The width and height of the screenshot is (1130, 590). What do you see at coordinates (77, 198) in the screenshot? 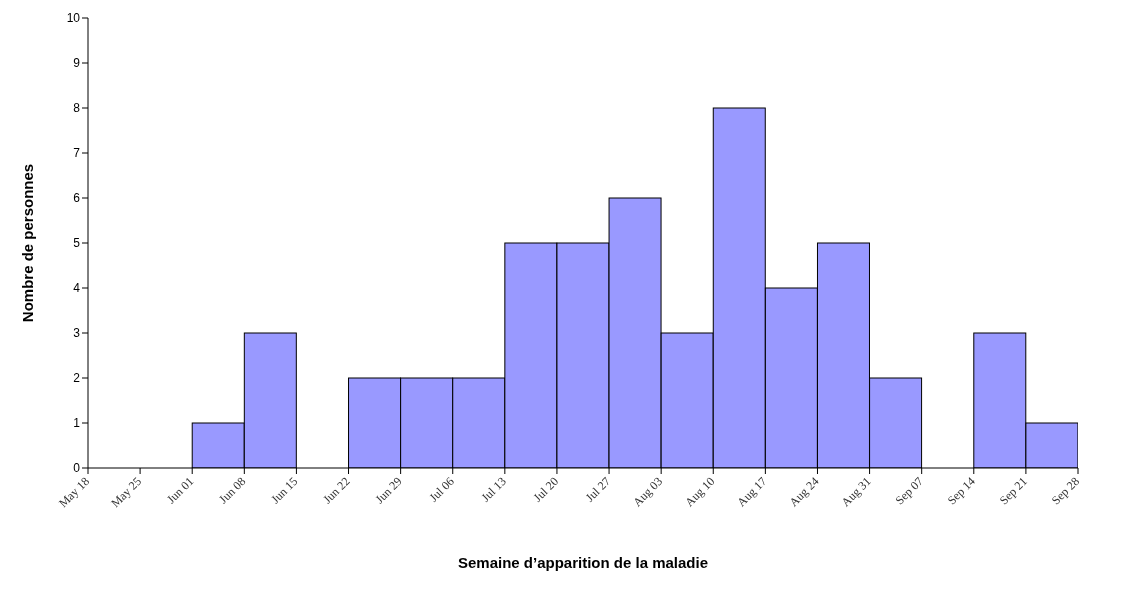
I see `y-tick-label: 6` at bounding box center [77, 198].